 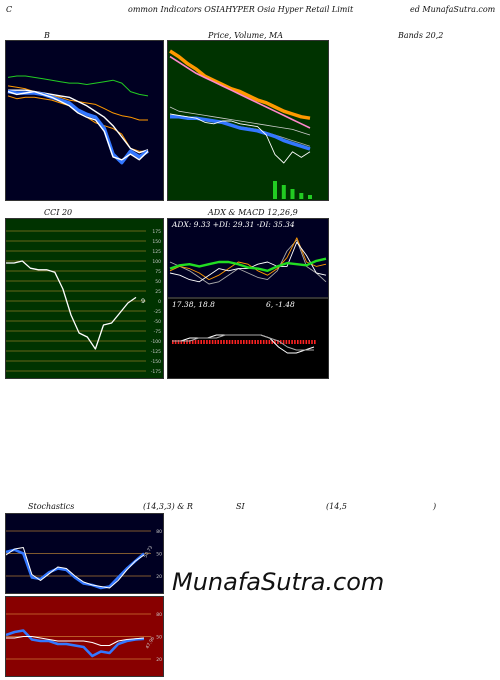 What do you see at coordinates (156, 342) in the screenshot?
I see `cci-tick-label: -100` at bounding box center [156, 342].